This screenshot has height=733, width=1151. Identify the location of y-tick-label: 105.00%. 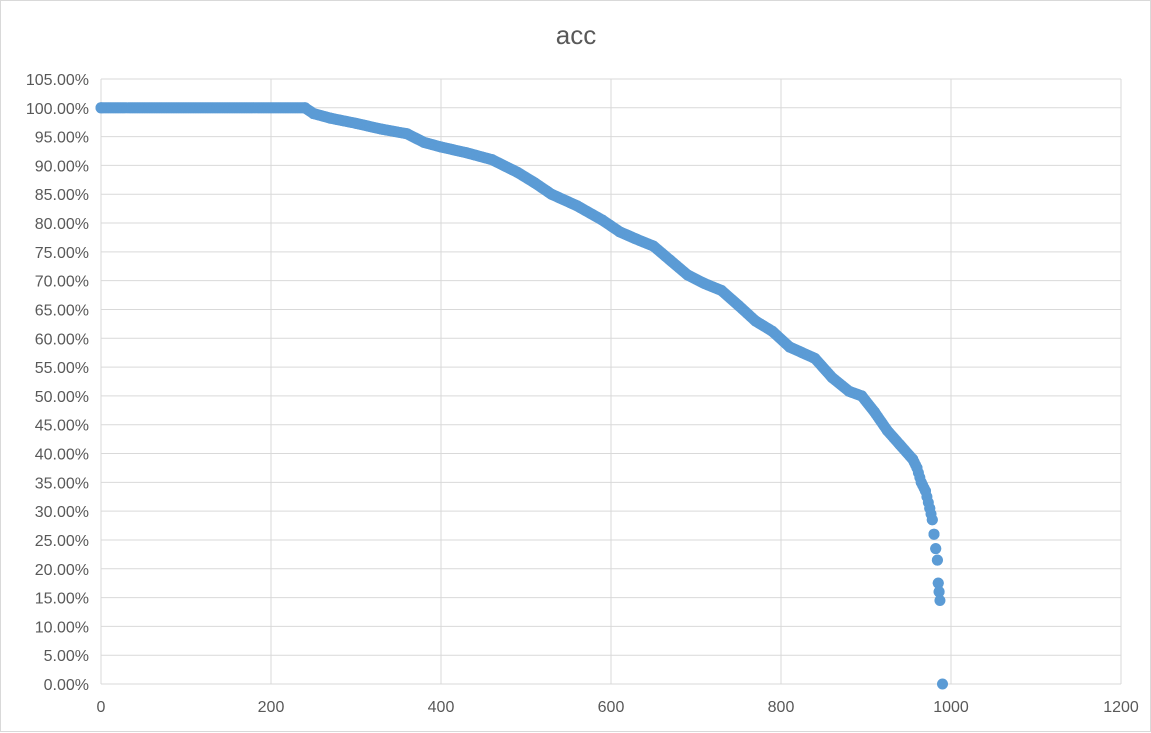
(57, 80).